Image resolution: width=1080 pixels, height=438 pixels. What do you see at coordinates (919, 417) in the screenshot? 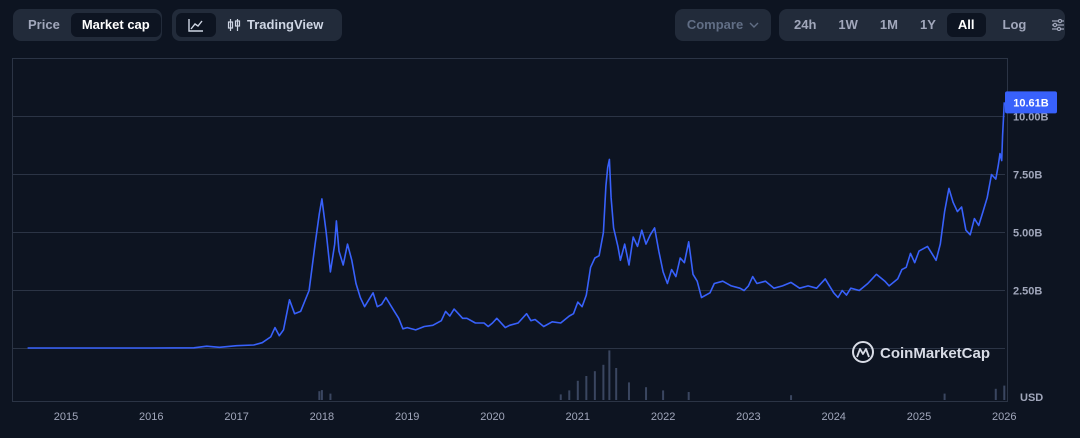
I see `x-tick-label: 2025` at bounding box center [919, 417].